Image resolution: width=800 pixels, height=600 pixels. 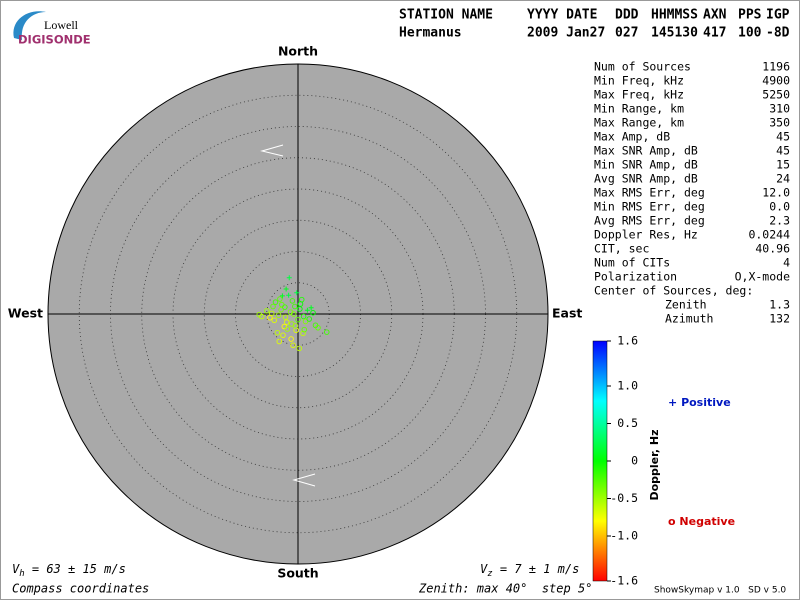 I want to click on header-label: STATION NAME, so click(x=446, y=15).